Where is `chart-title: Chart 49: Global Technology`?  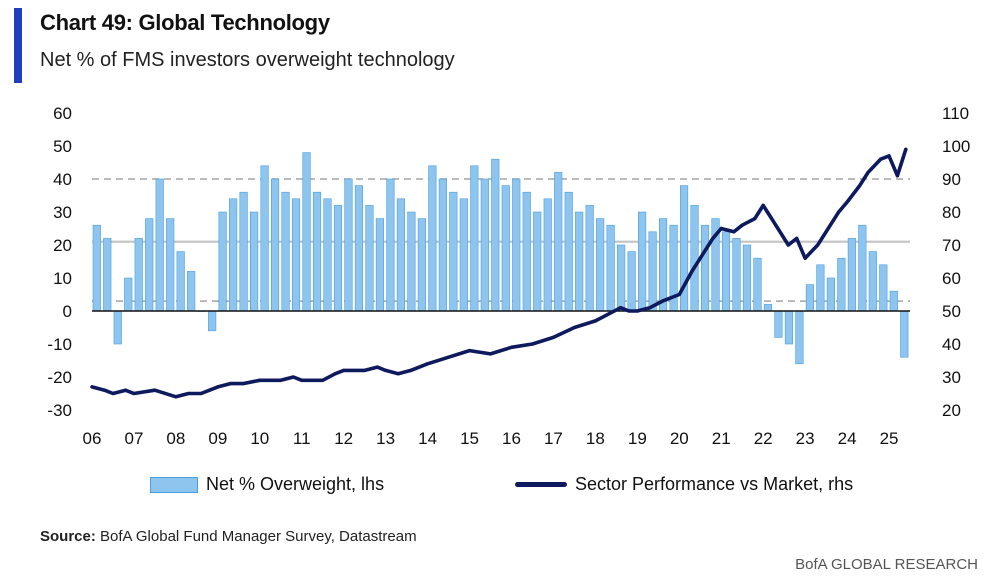
chart-title: Chart 49: Global Technology is located at coordinates (185, 22).